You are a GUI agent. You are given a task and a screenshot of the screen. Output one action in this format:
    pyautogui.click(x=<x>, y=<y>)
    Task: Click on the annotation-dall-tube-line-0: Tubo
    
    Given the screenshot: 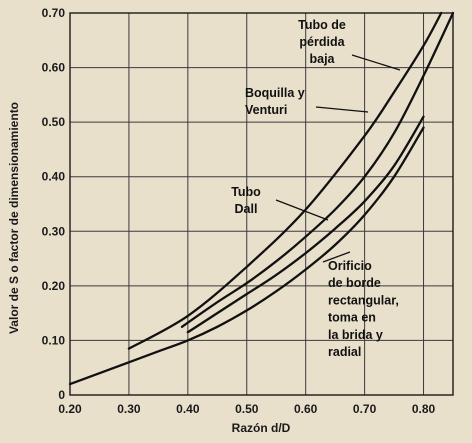 What is the action you would take?
    pyautogui.click(x=246, y=192)
    